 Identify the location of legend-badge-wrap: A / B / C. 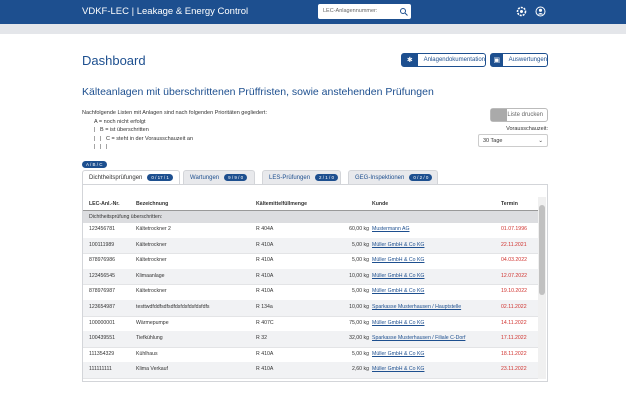
(94, 162).